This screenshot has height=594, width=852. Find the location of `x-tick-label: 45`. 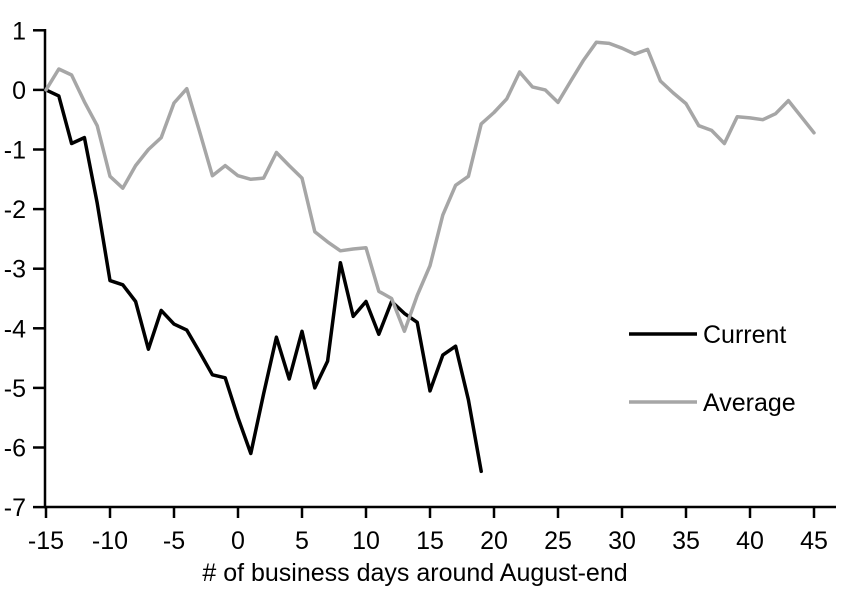

x-tick-label: 45 is located at coordinates (814, 541).